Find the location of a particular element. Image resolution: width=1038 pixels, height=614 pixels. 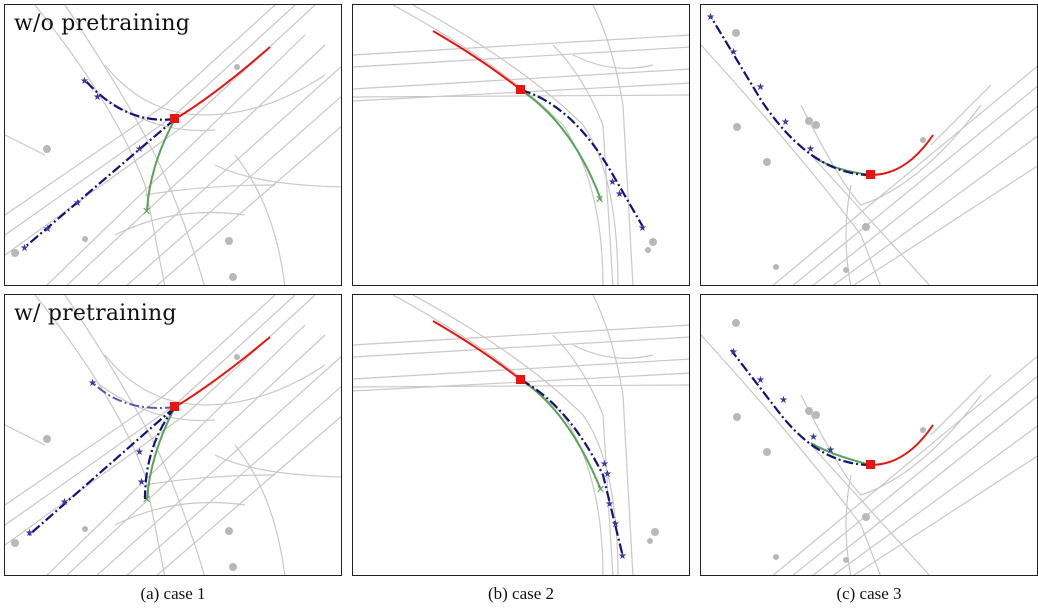

panel-case1-with-pretraining: ✕ ★ ★ ★ ★ ★ w/ pretraining is located at coordinates (173, 435).